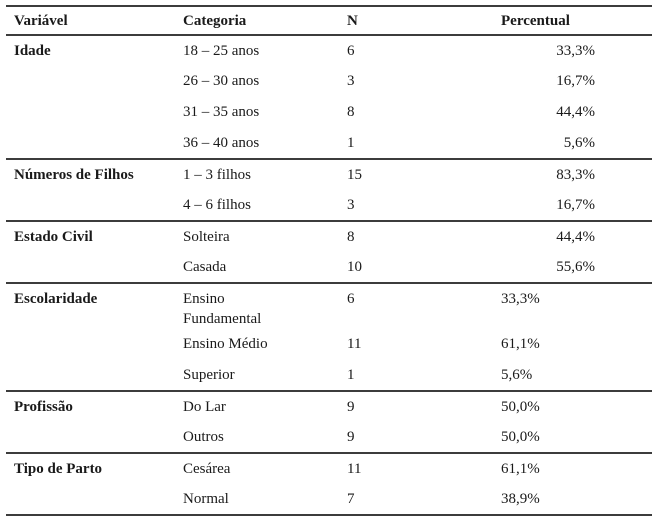 The height and width of the screenshot is (528, 657). What do you see at coordinates (329, 50) in the screenshot?
I see `table-row: Idade 18 – 25 anos 6 33,3%` at bounding box center [329, 50].